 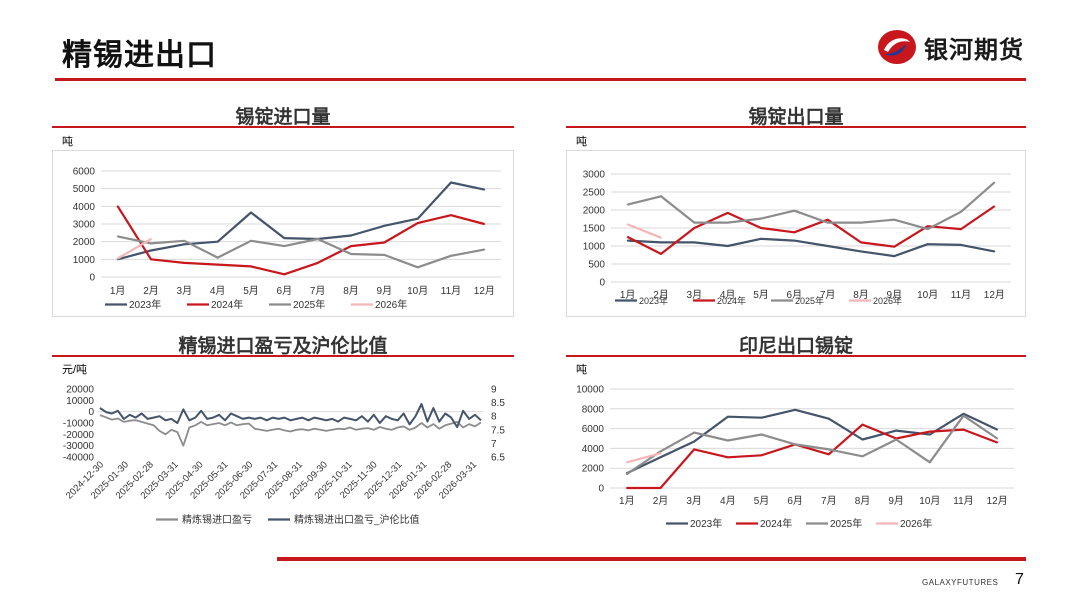 I want to click on panel-rule-profit, so click(x=283, y=356).